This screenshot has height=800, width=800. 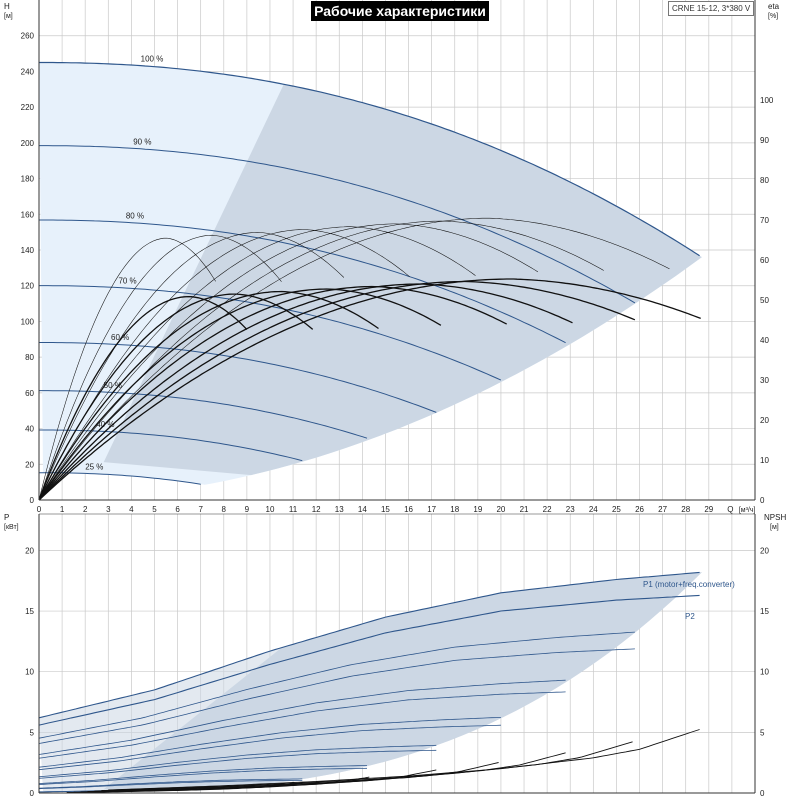 I want to click on x-tick: 16, so click(x=408, y=509).